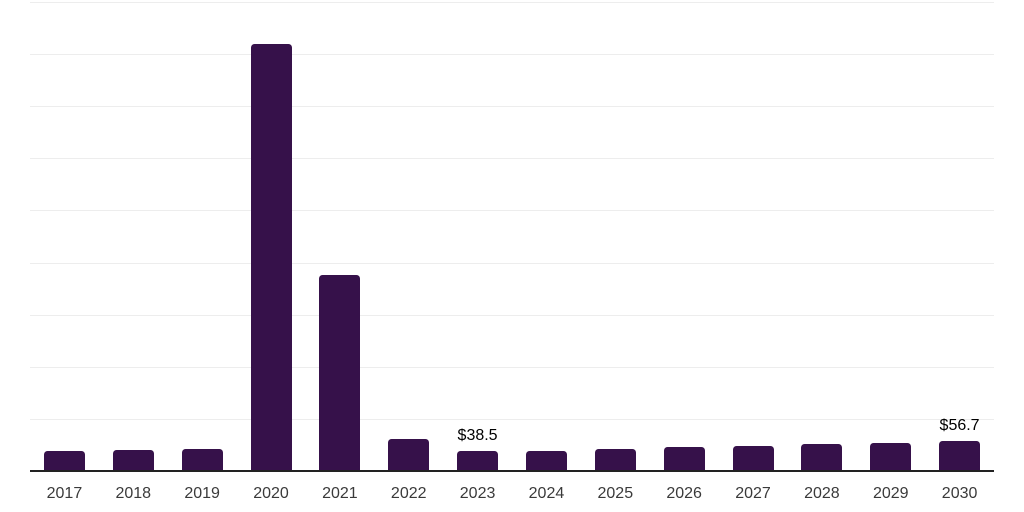  What do you see at coordinates (64, 493) in the screenshot?
I see `x-tick-label-2017: 2017` at bounding box center [64, 493].